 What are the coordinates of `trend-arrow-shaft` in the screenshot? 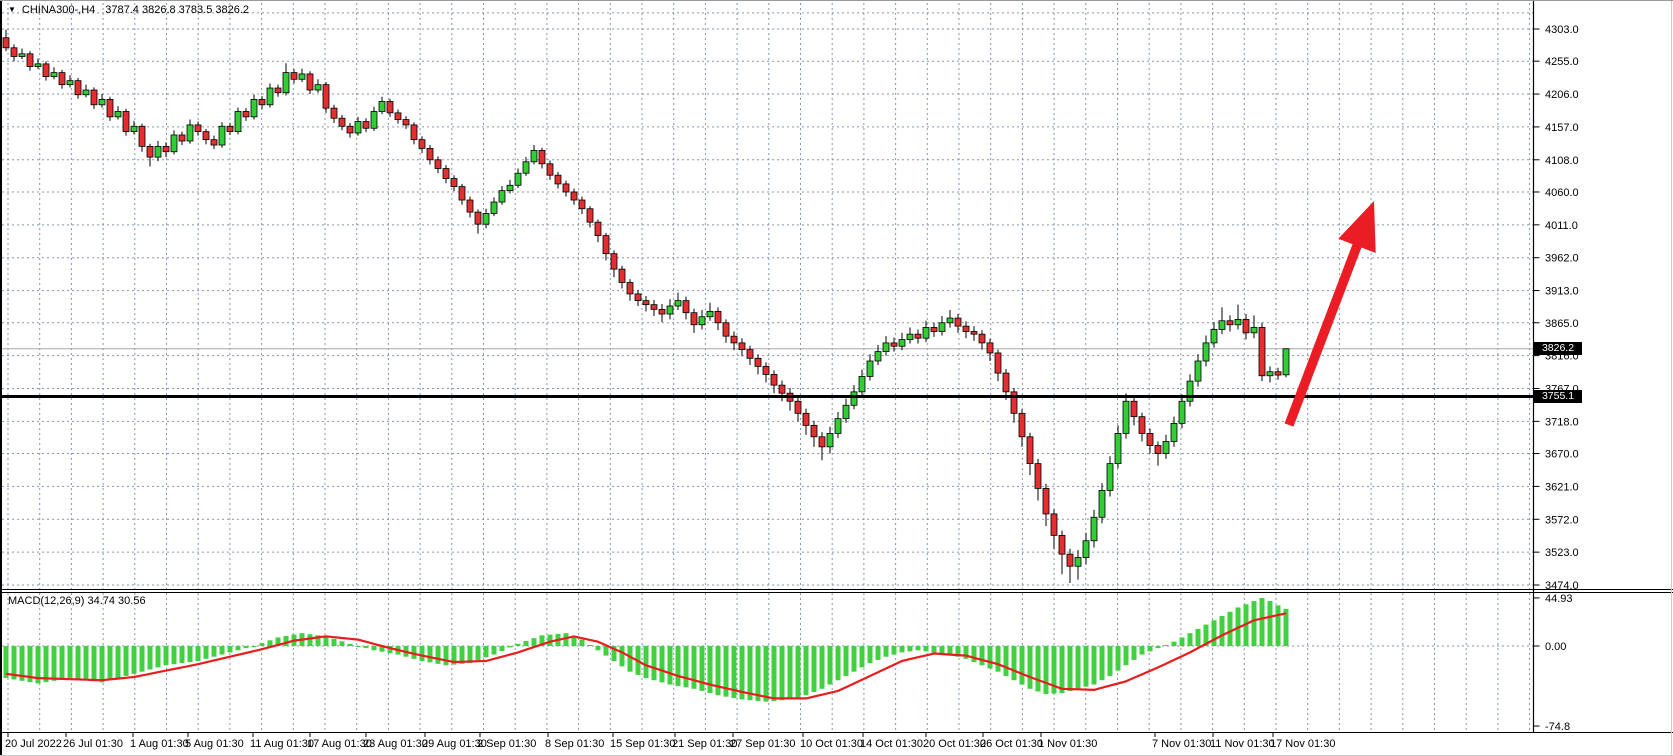 It's located at (1324, 332).